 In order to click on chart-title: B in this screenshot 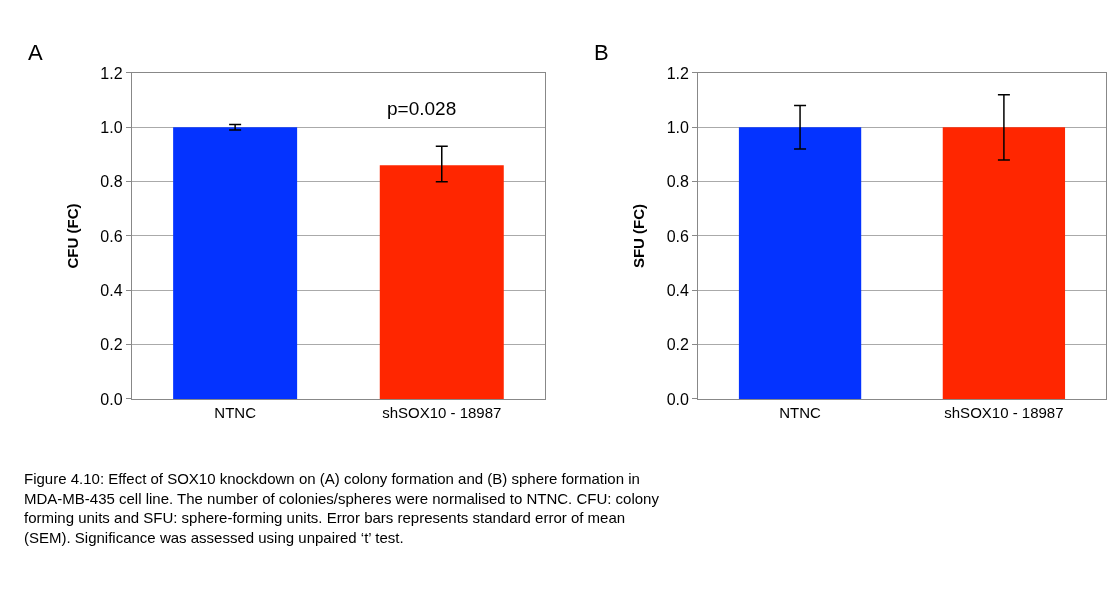, I will do `click(601, 52)`.